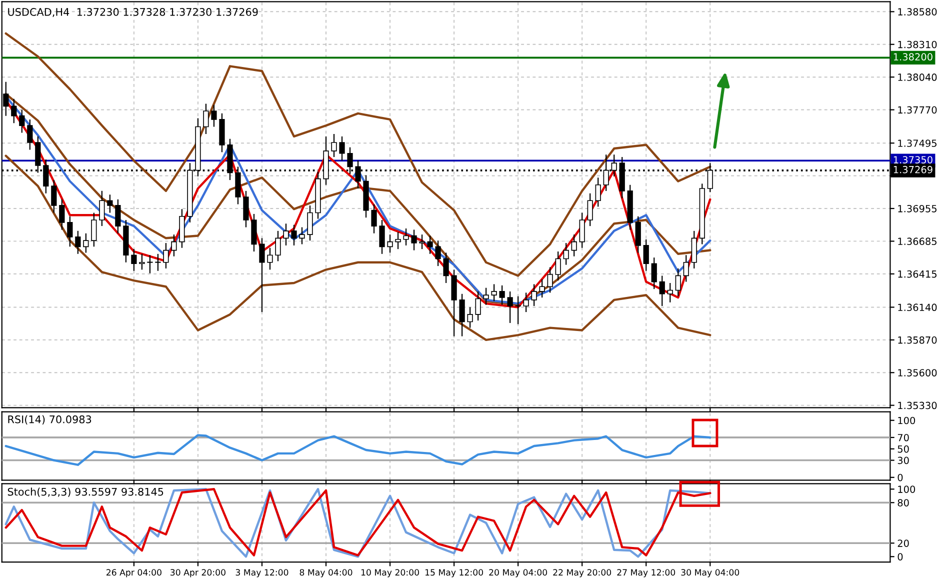  I want to click on y-tick-label: 1.38580, so click(917, 12).